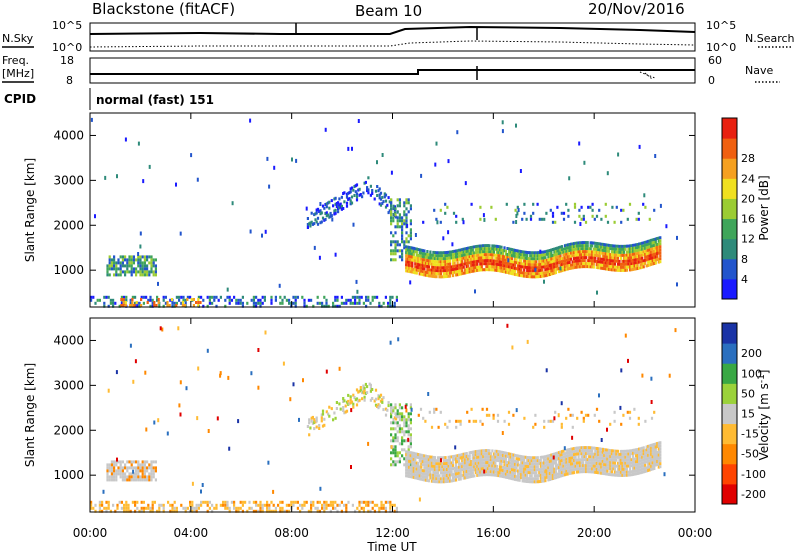  I want to click on nsky-series-line, so click(392, 30).